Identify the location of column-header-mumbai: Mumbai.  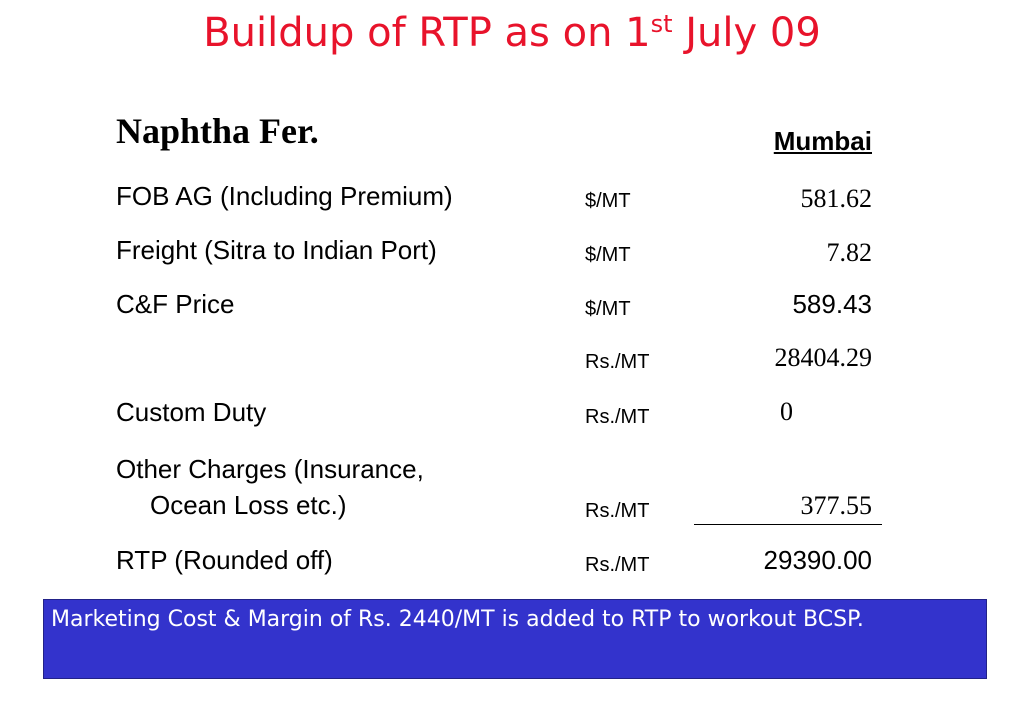
(822, 141).